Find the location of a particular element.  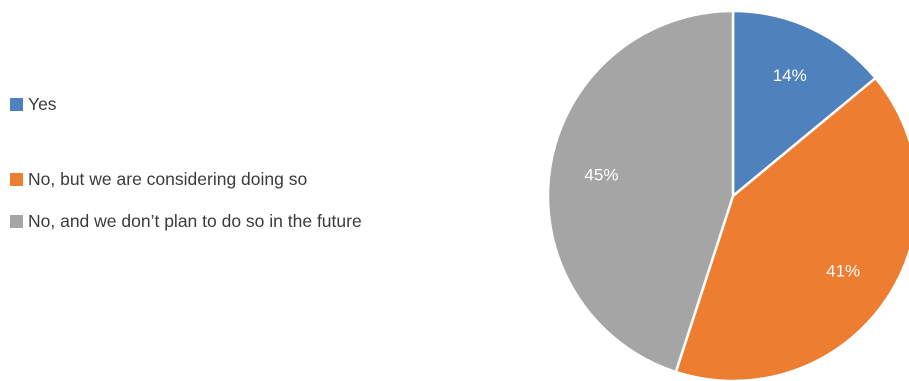

pie-slice-yes is located at coordinates (804, 103).